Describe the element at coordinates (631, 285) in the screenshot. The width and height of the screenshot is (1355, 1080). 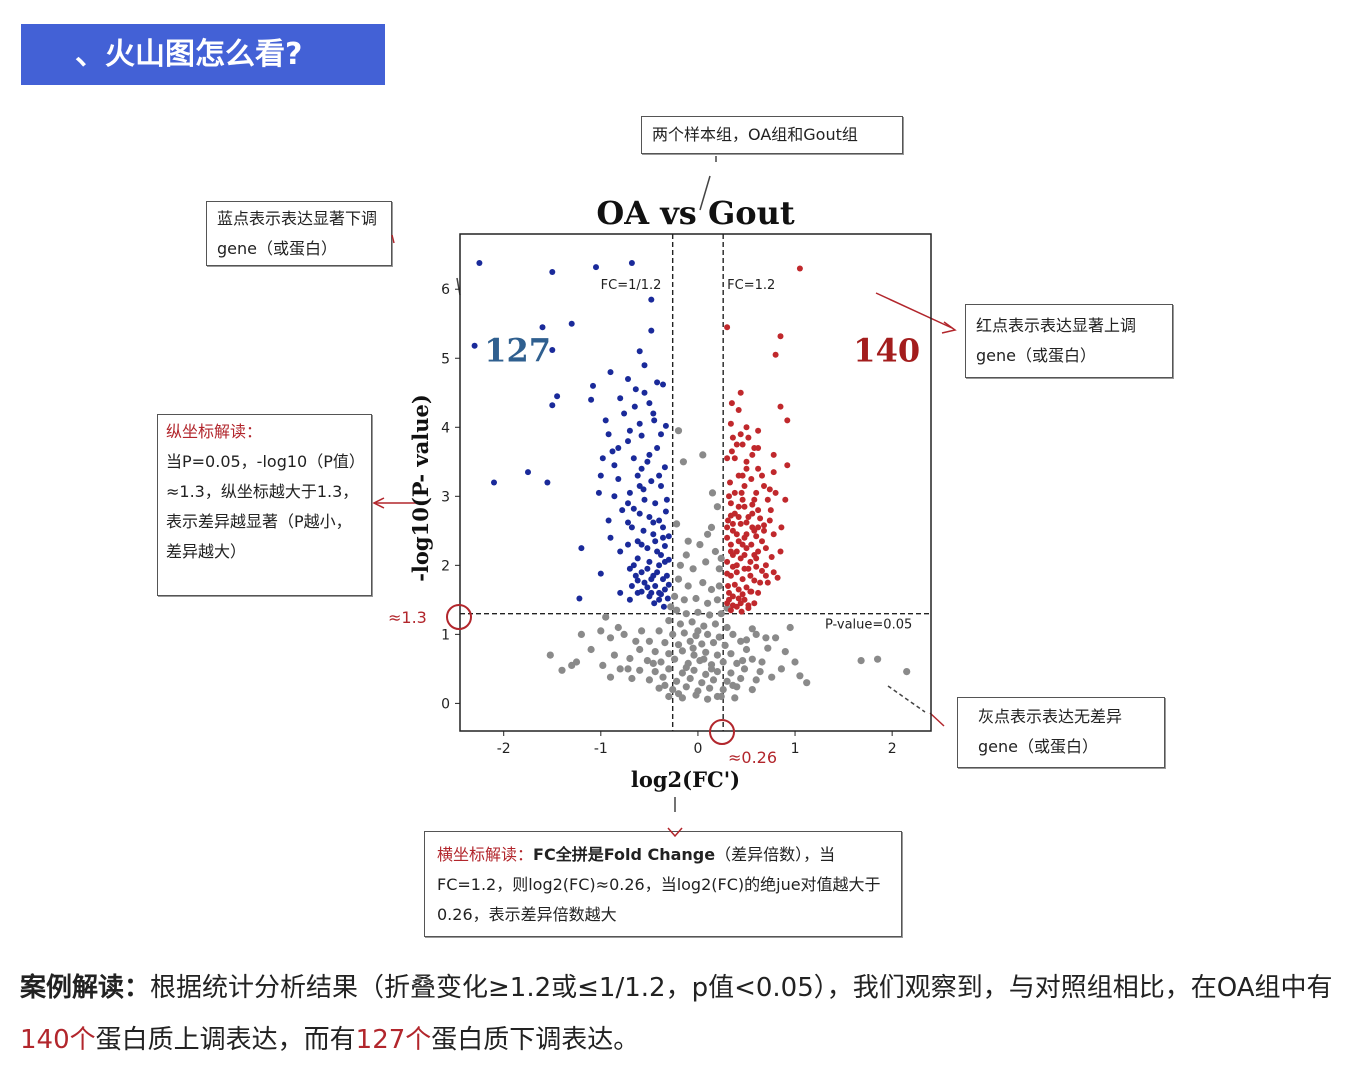
I see `fc-threshold-label: FC=1/1.2` at that location.